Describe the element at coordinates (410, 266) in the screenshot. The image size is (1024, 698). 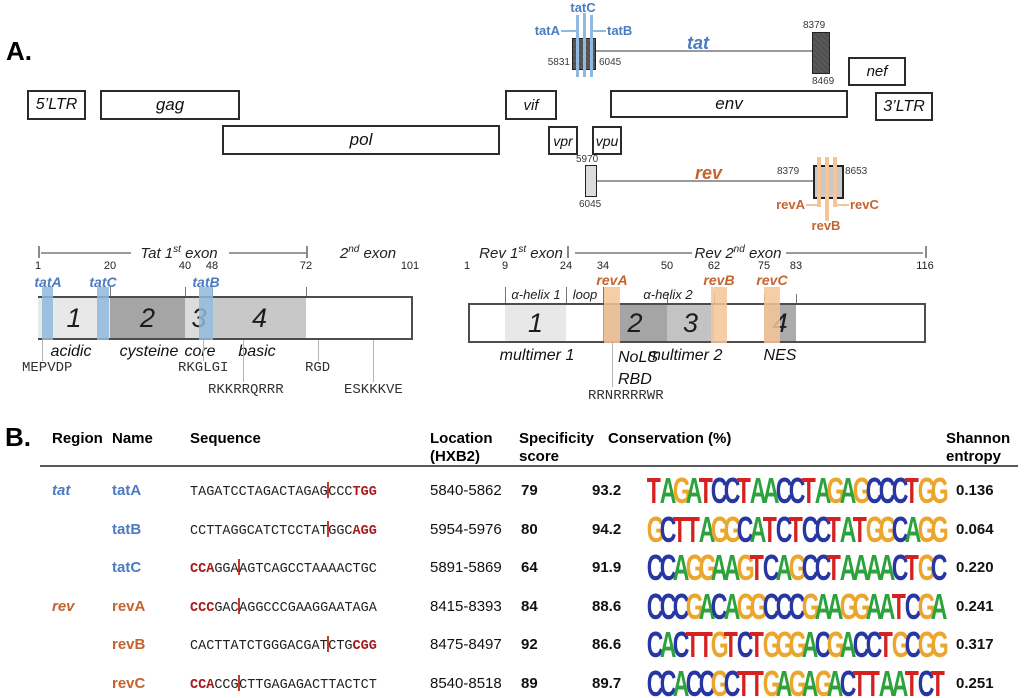
I see `tat-aa-tick-label: 101` at that location.